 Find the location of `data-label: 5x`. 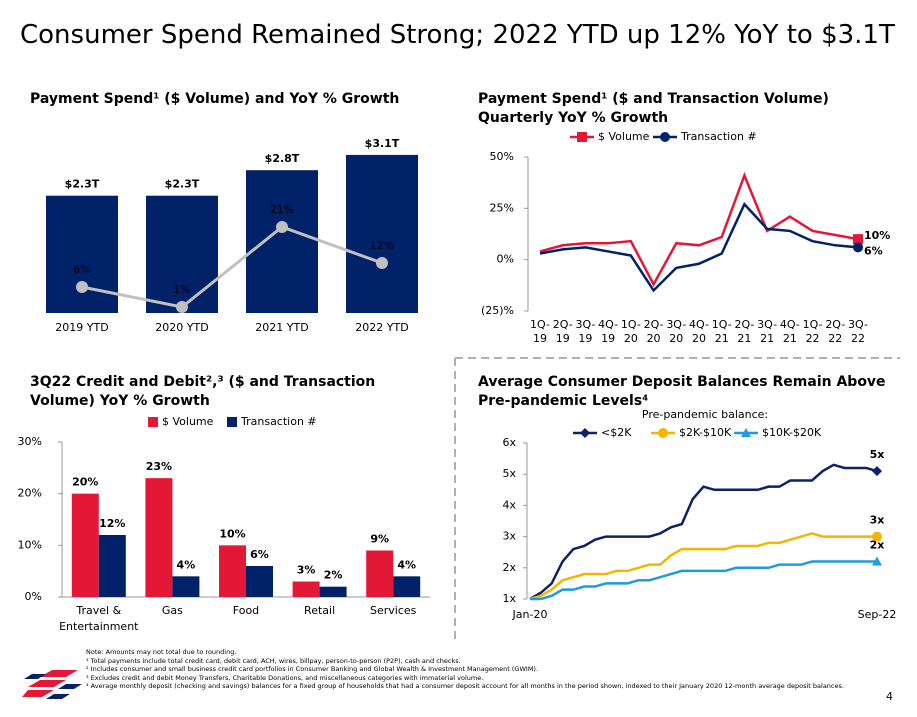

data-label: 5x is located at coordinates (877, 454).